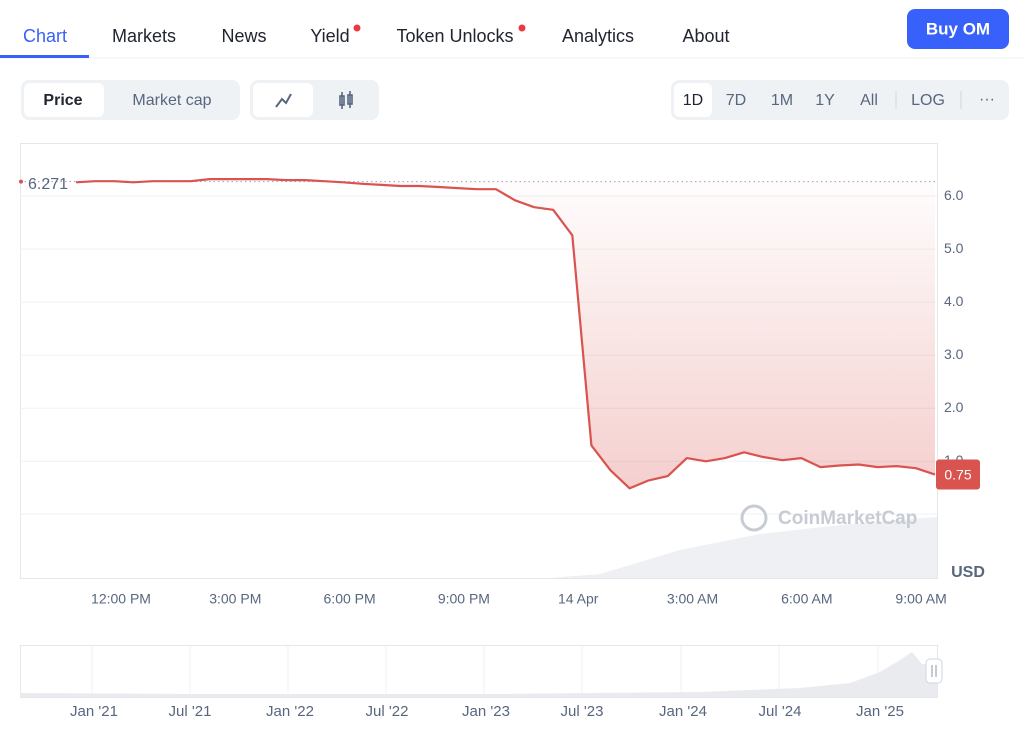 This screenshot has height=744, width=1024. I want to click on mode-option: Market cap, so click(171, 100).